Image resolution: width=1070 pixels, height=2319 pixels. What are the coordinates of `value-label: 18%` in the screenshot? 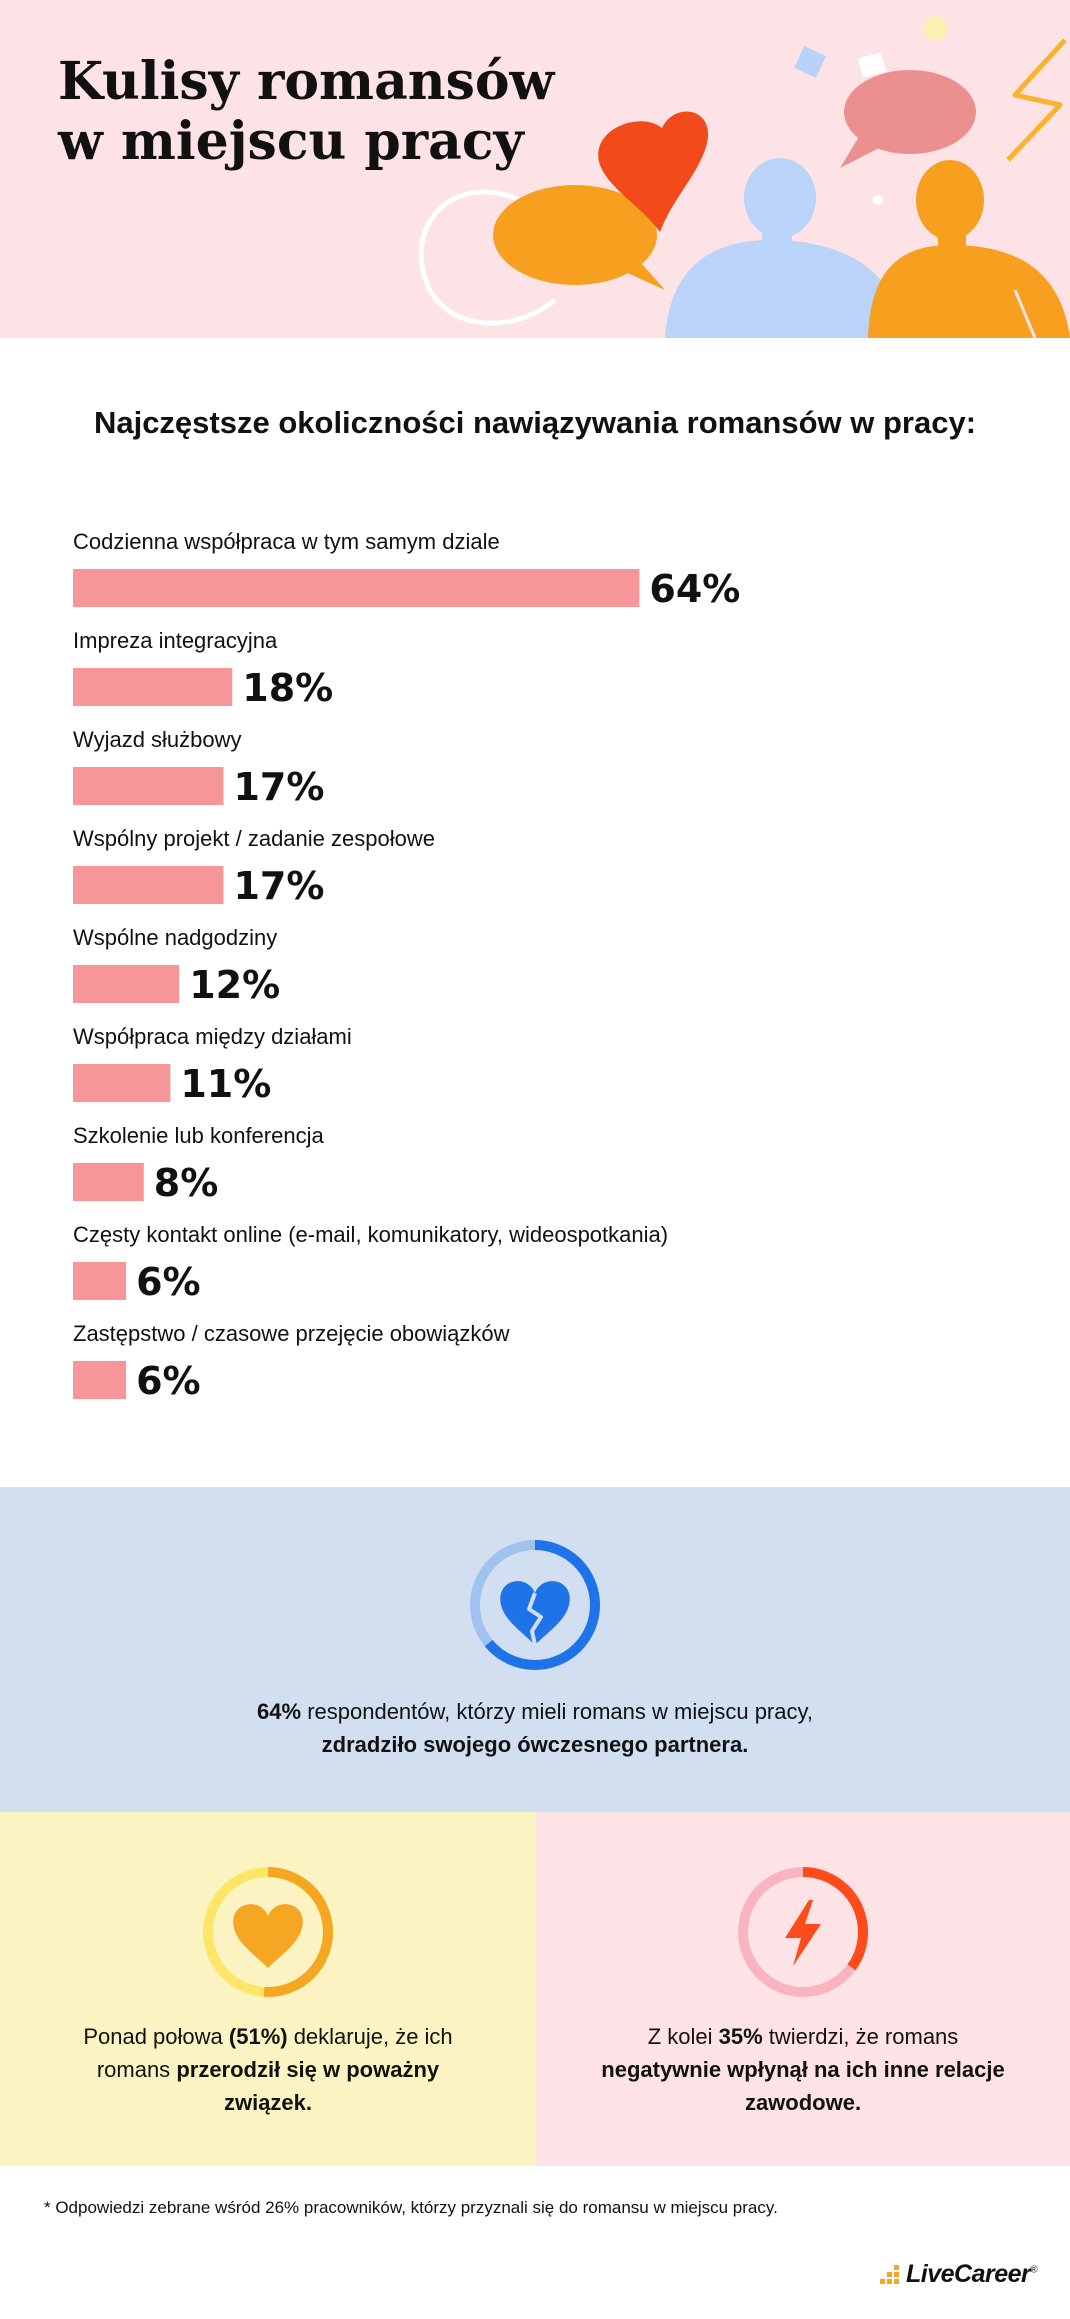 It's located at (287, 688).